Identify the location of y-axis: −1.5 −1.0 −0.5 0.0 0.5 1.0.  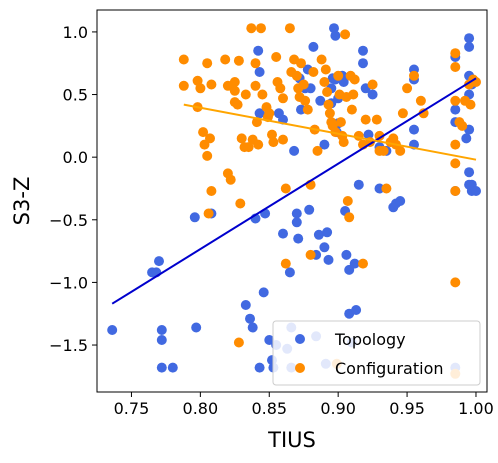
(73, 189).